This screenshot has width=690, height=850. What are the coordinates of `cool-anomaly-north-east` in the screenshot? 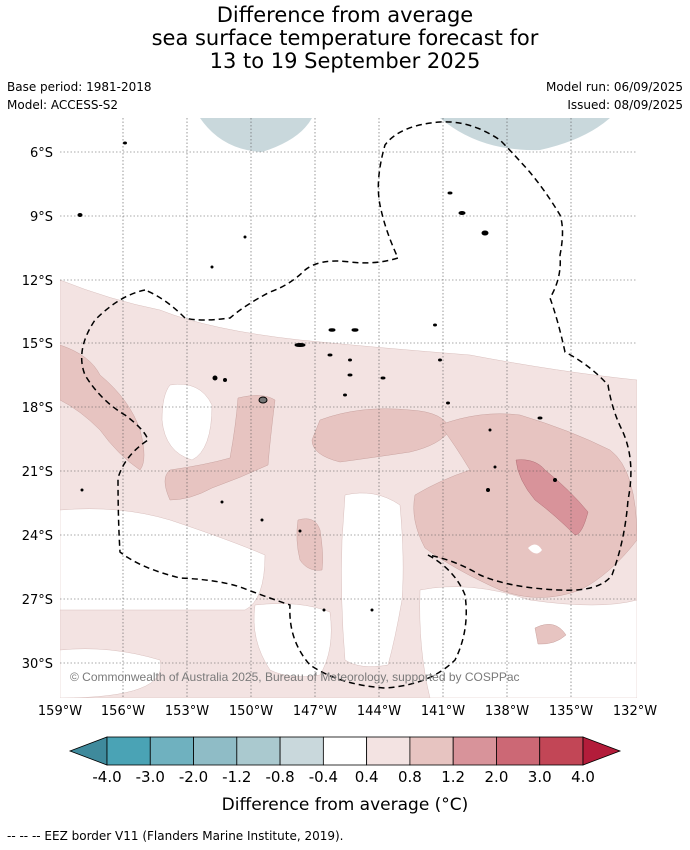 It's located at (525, 134).